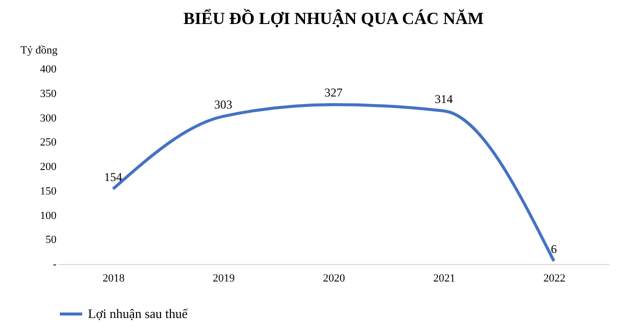 This screenshot has width=629, height=331. What do you see at coordinates (39, 50) in the screenshot?
I see `y-axis-title: Tỷ đồng` at bounding box center [39, 50].